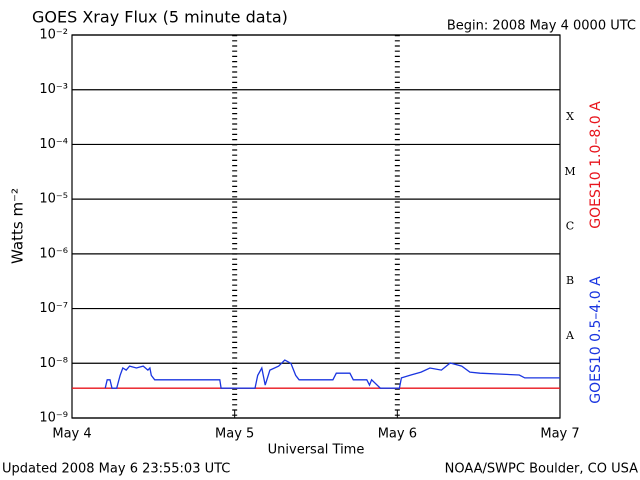 The height and width of the screenshot is (480, 640). I want to click on flare-class: X, so click(570, 116).